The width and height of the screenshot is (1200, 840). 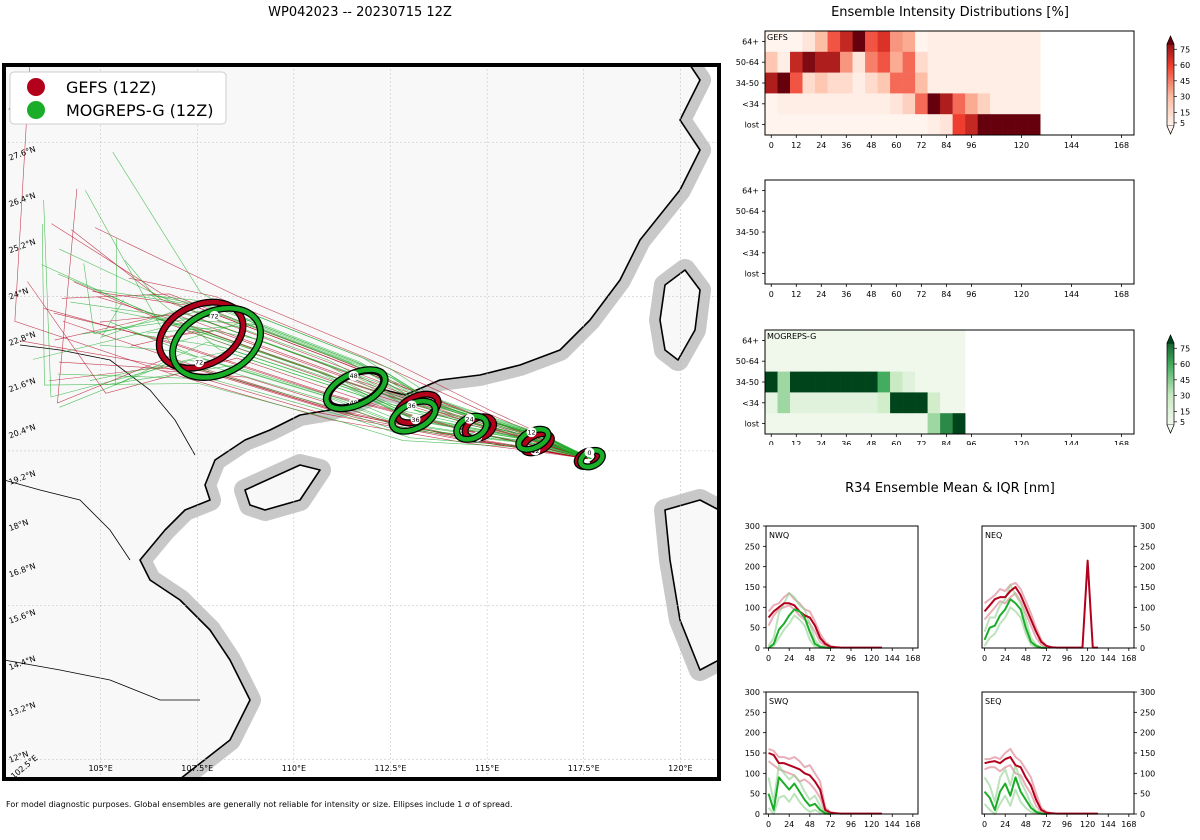 What do you see at coordinates (892, 658) in the screenshot?
I see `x-tick-label: 144` at bounding box center [892, 658].